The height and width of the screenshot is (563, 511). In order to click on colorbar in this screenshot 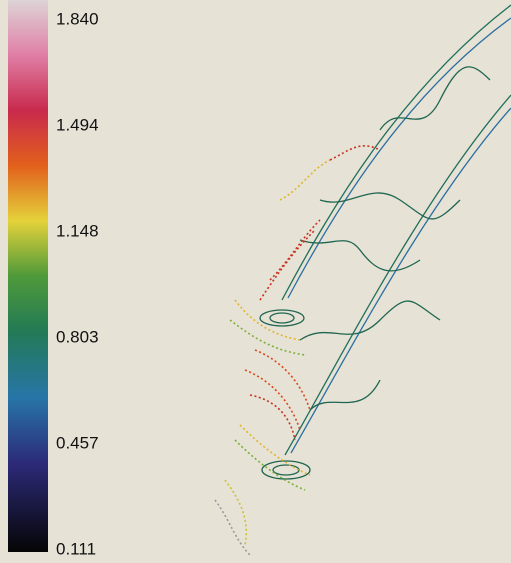, I will do `click(28, 276)`.